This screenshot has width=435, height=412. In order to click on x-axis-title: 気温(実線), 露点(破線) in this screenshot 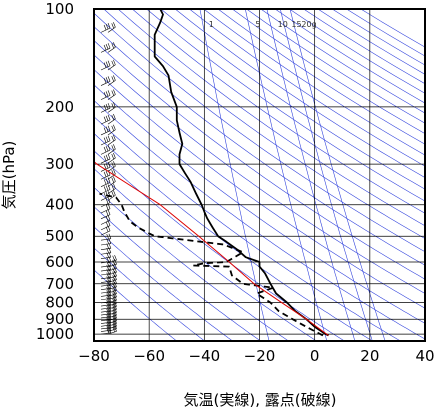, I will do `click(260, 400)`.